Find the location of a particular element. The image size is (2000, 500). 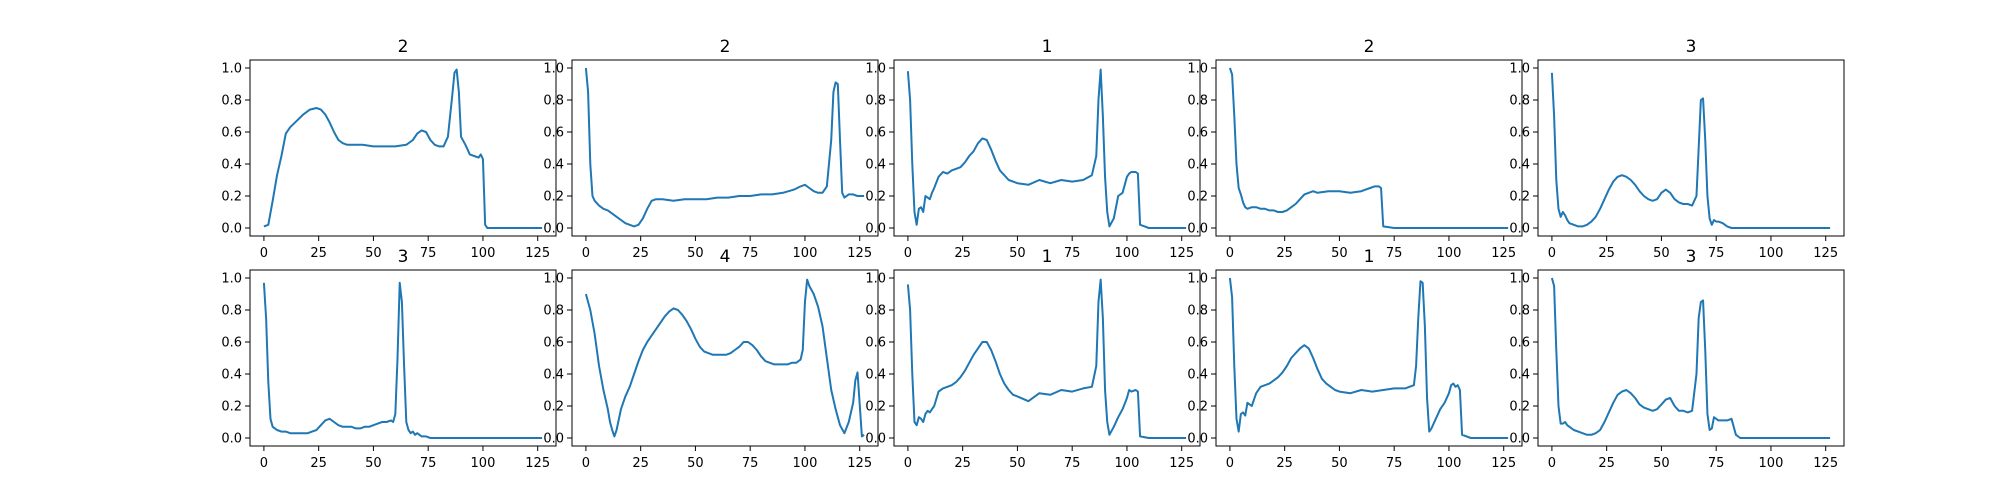

subplot-4: 2 0 25 50 75 100 125 0.0 0.2 0.4 0.6 0.8 1.0 is located at coordinates (1355, 149).